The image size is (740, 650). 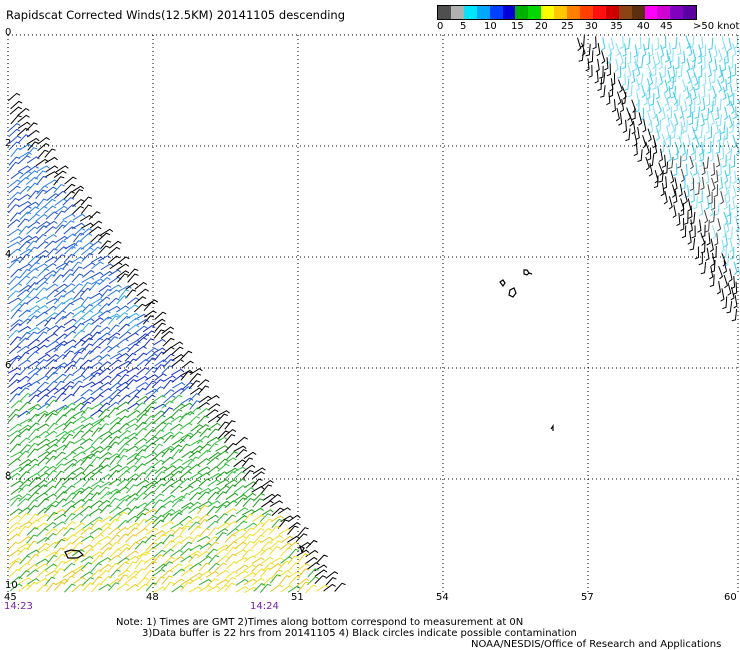 I want to click on wind-swath-right, so click(x=658, y=178).